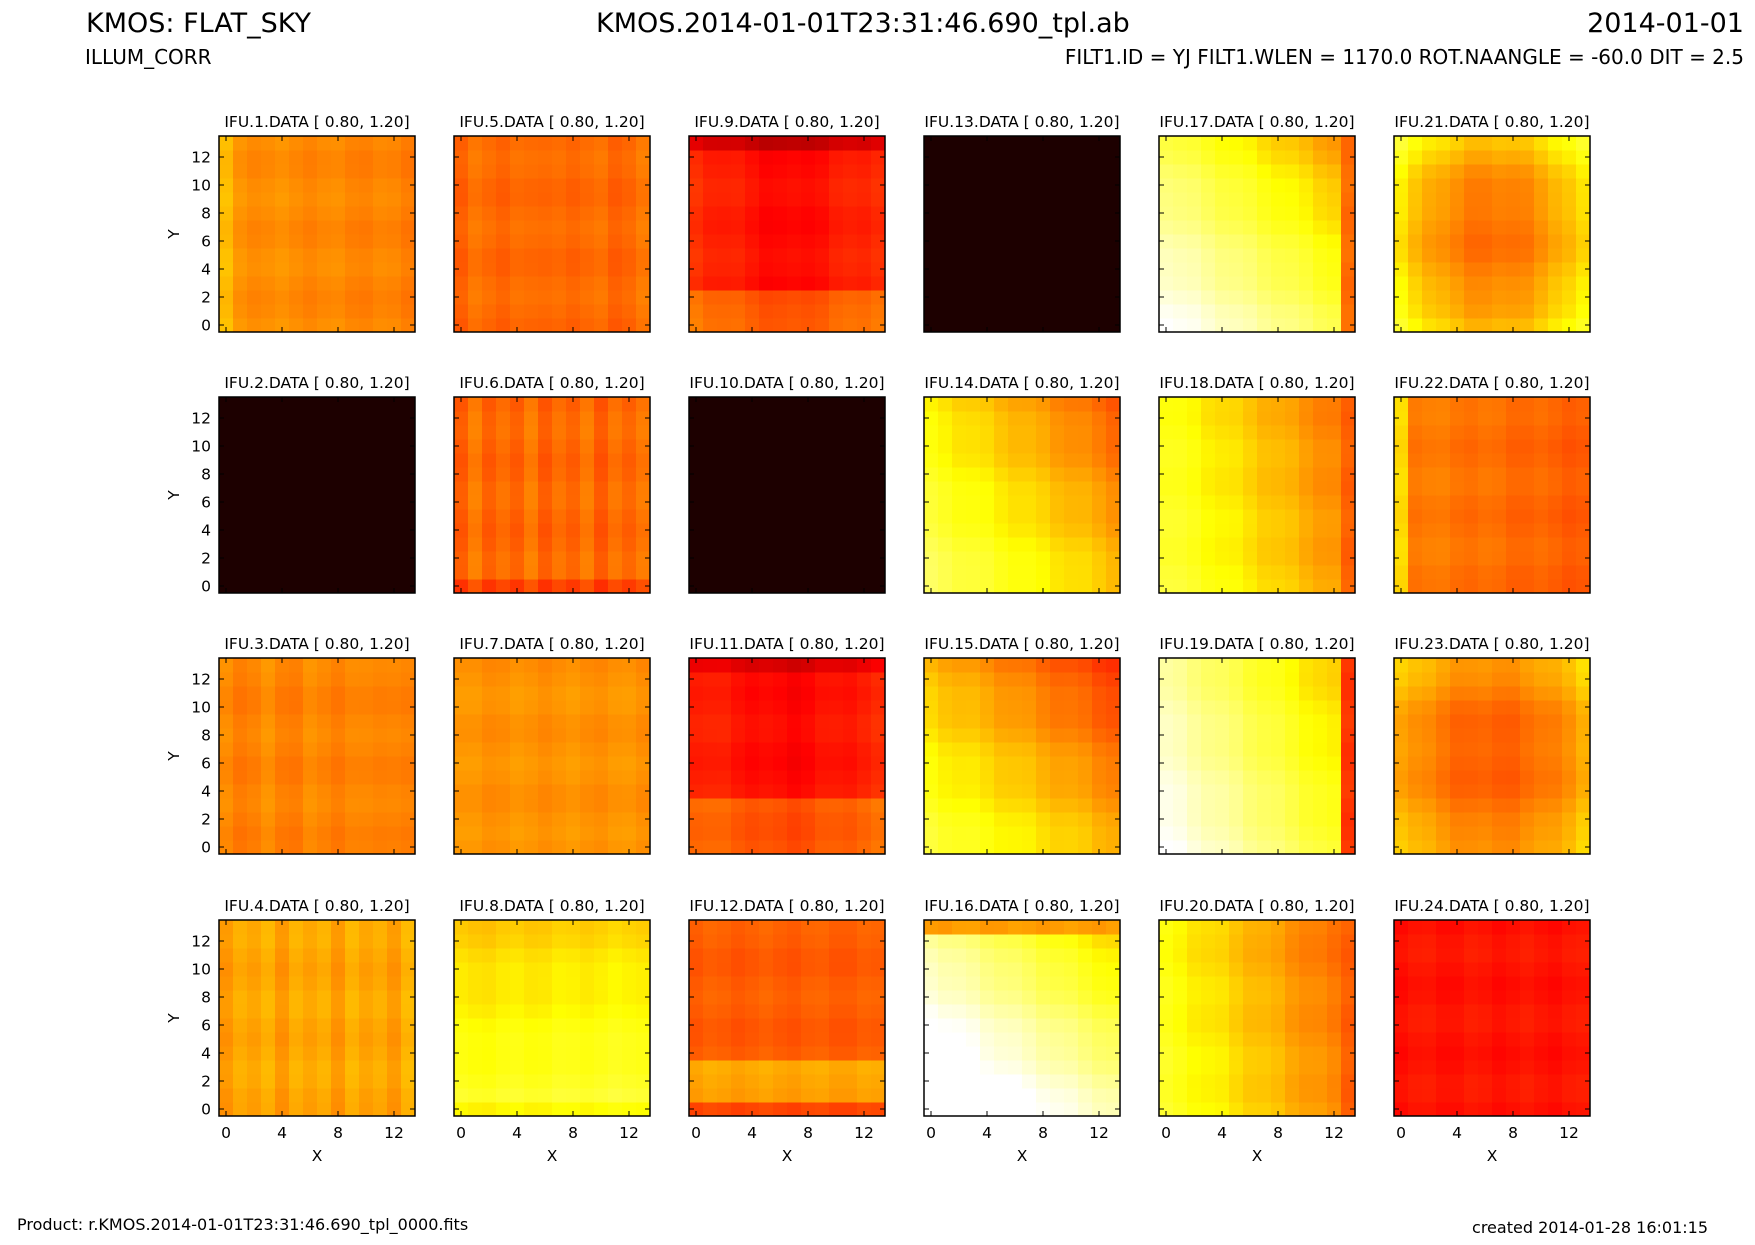 This screenshot has width=1755, height=1245. Describe the element at coordinates (201, 942) in the screenshot. I see `y-tick-label: 12` at that location.